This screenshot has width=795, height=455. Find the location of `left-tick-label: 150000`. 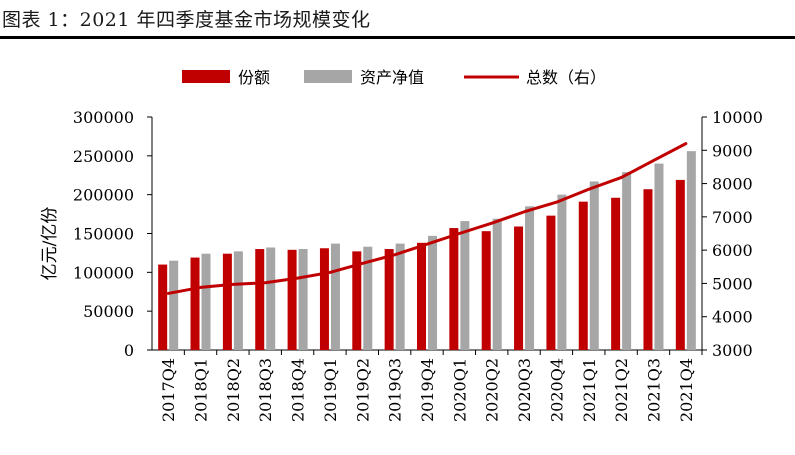

left-tick-label: 150000 is located at coordinates (103, 234).